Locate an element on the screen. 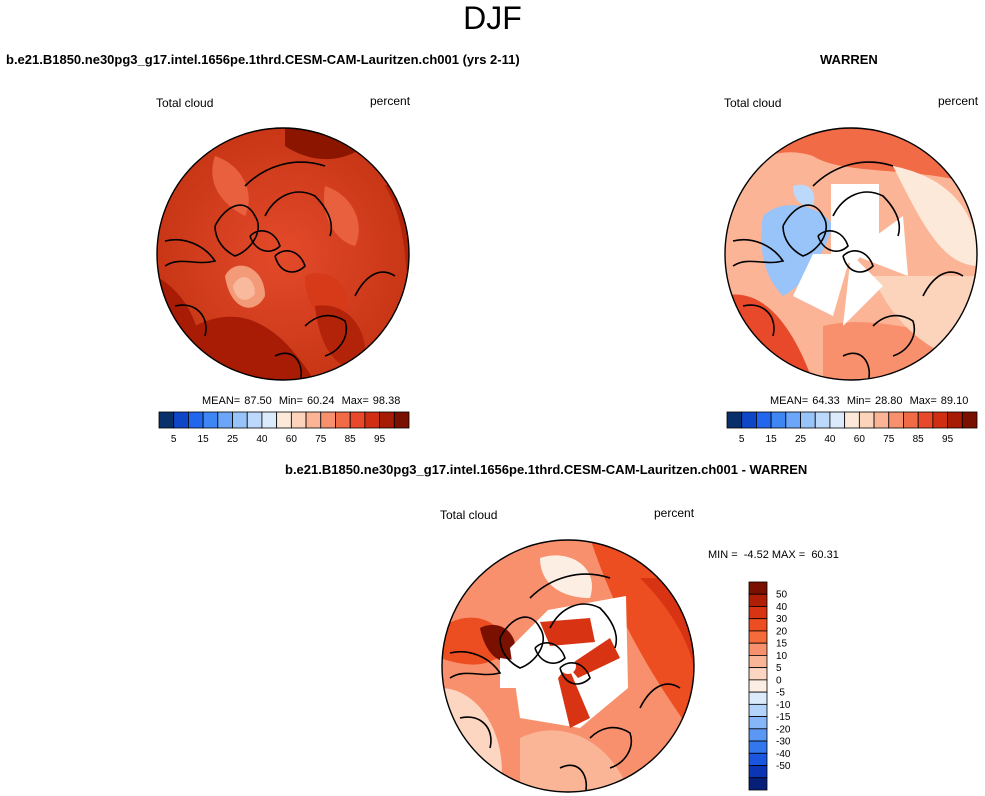  diff-stats: MIN = -4.52 MAX = 60.31 is located at coordinates (773, 555).